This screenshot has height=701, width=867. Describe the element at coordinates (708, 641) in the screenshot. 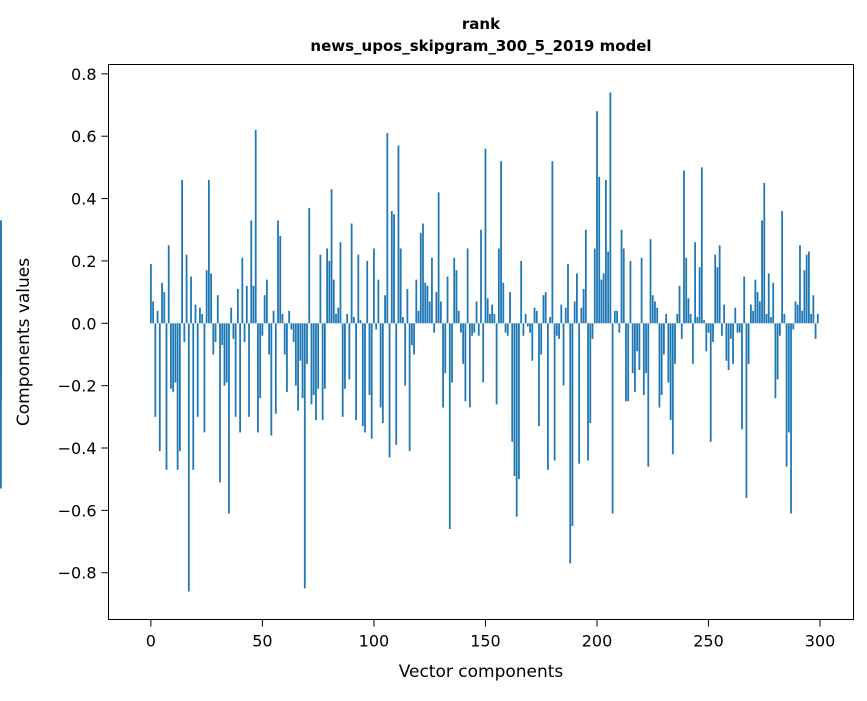

I see `x-tick-label: 250` at that location.